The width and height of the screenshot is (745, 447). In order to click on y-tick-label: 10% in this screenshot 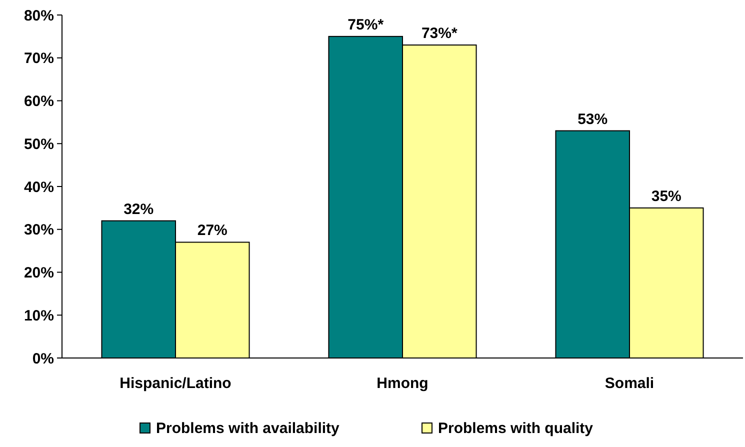, I will do `click(39, 315)`.